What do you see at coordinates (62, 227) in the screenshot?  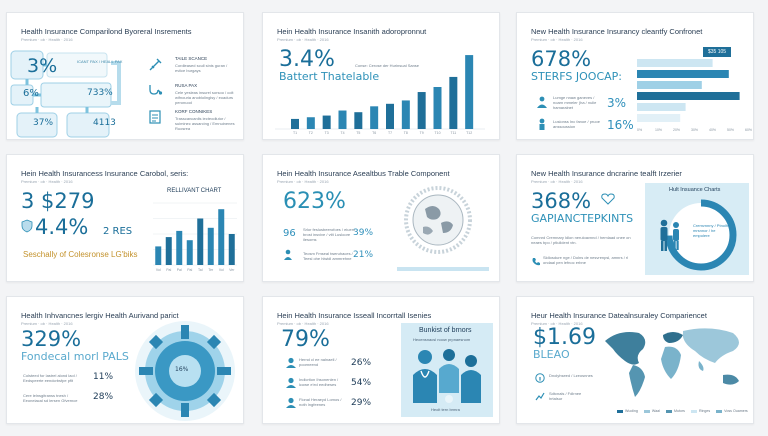 I see `stat-value: 4.4%` at bounding box center [62, 227].